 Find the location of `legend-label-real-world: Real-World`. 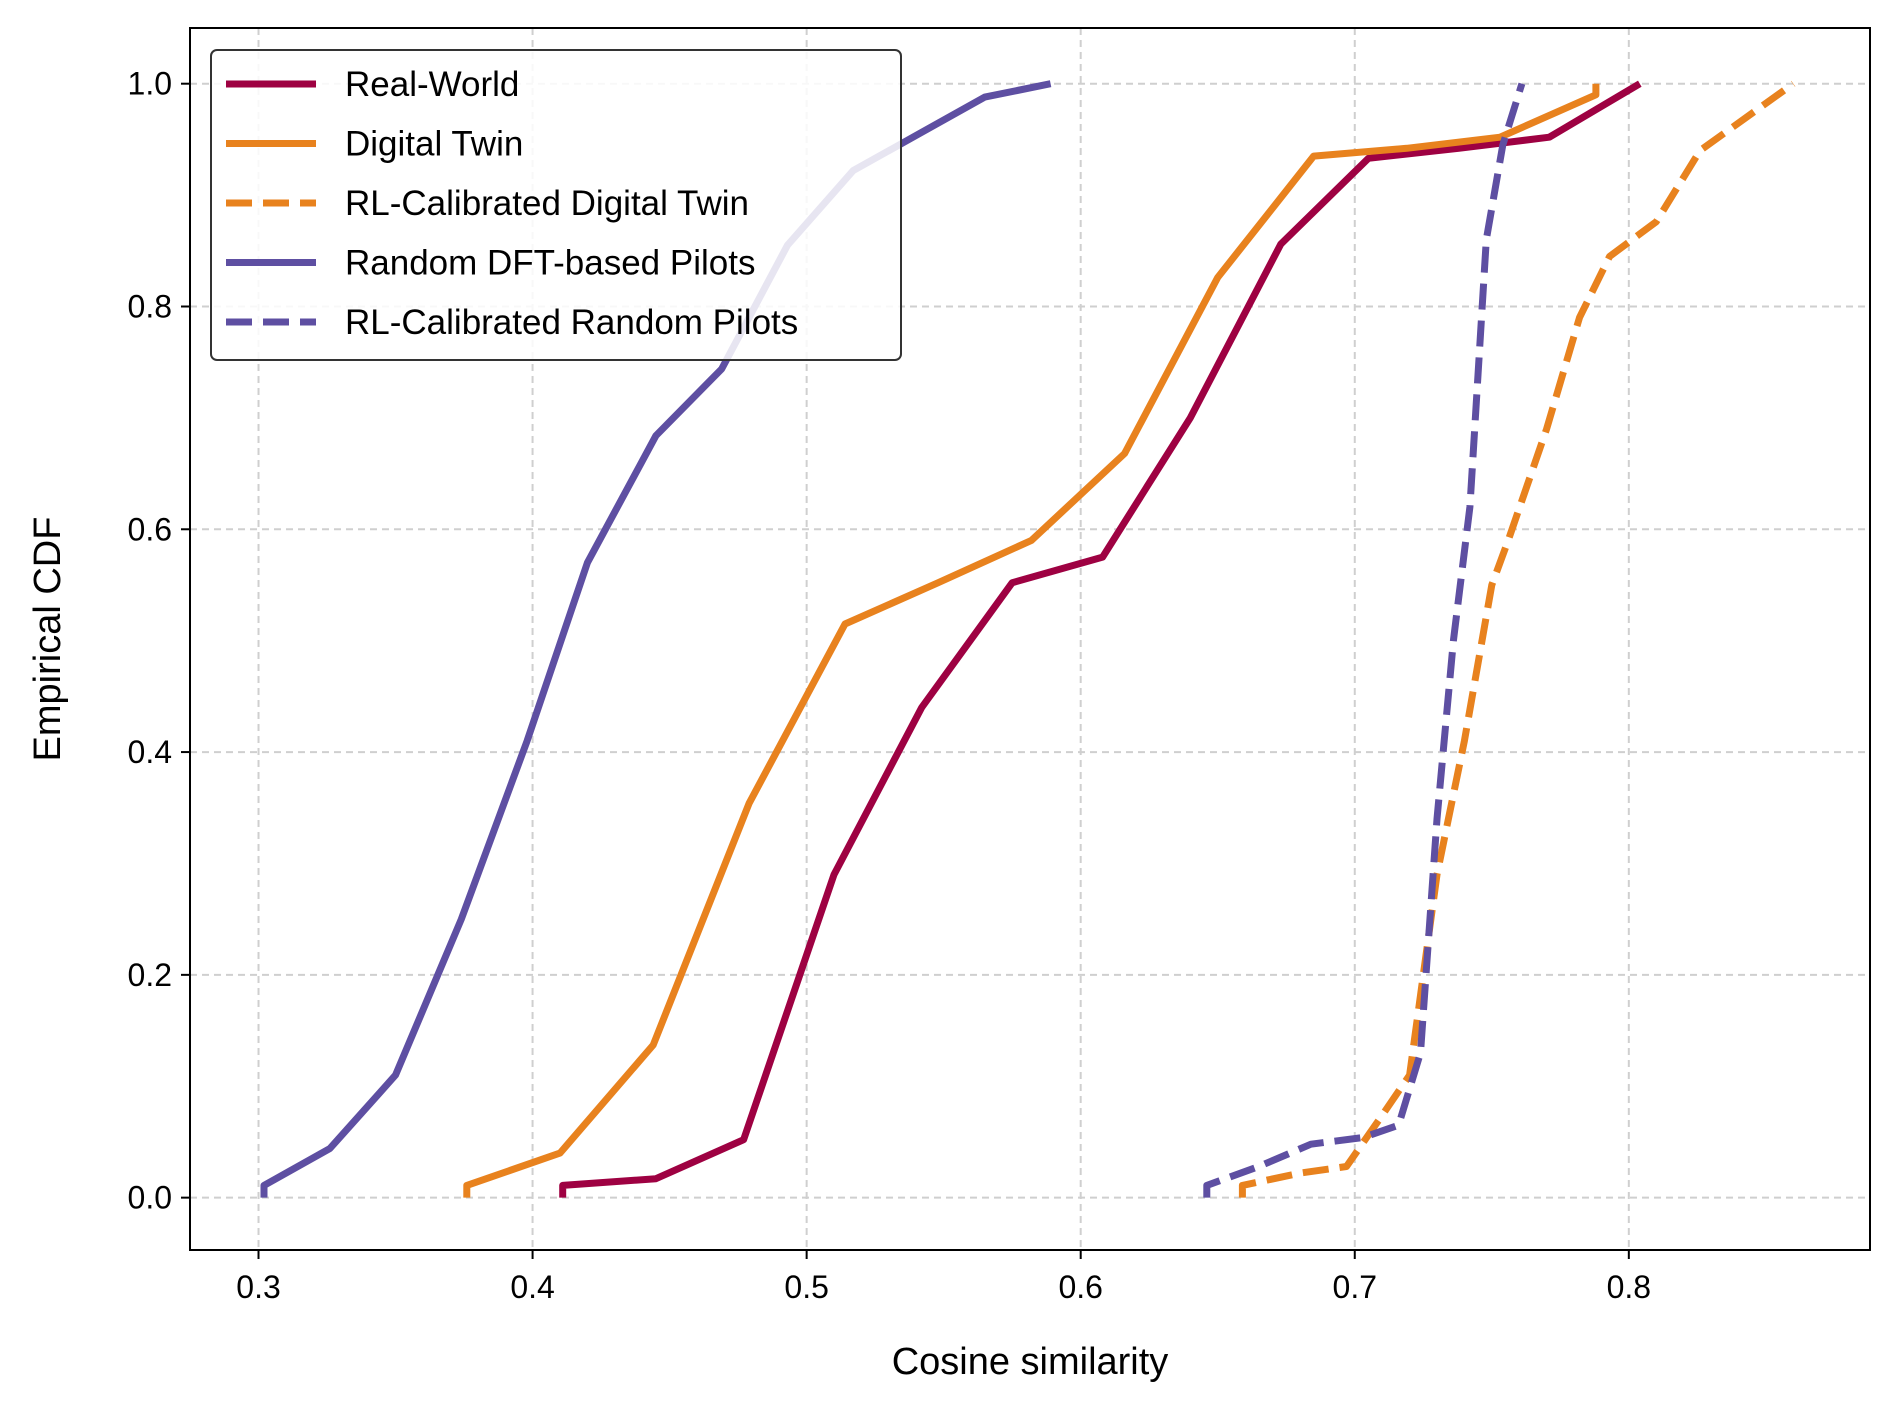

legend-label-real-world: Real-World is located at coordinates (432, 84).